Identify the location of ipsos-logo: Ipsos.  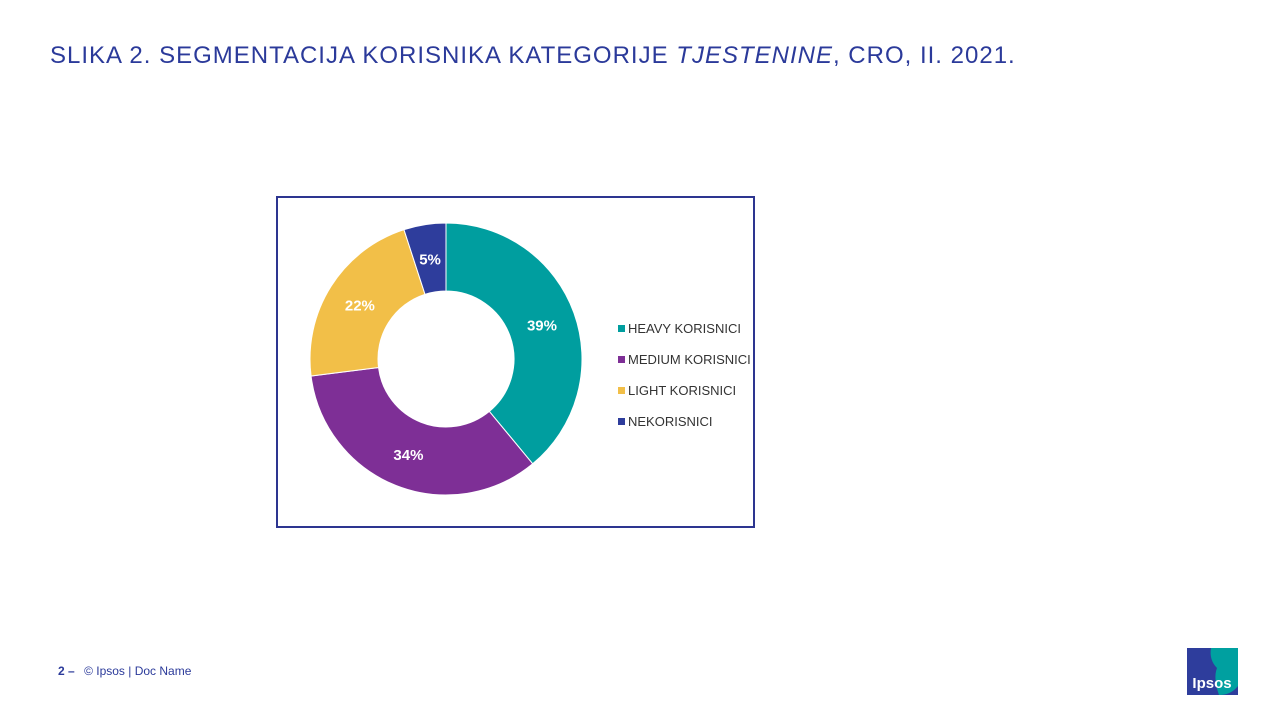
(1212, 671).